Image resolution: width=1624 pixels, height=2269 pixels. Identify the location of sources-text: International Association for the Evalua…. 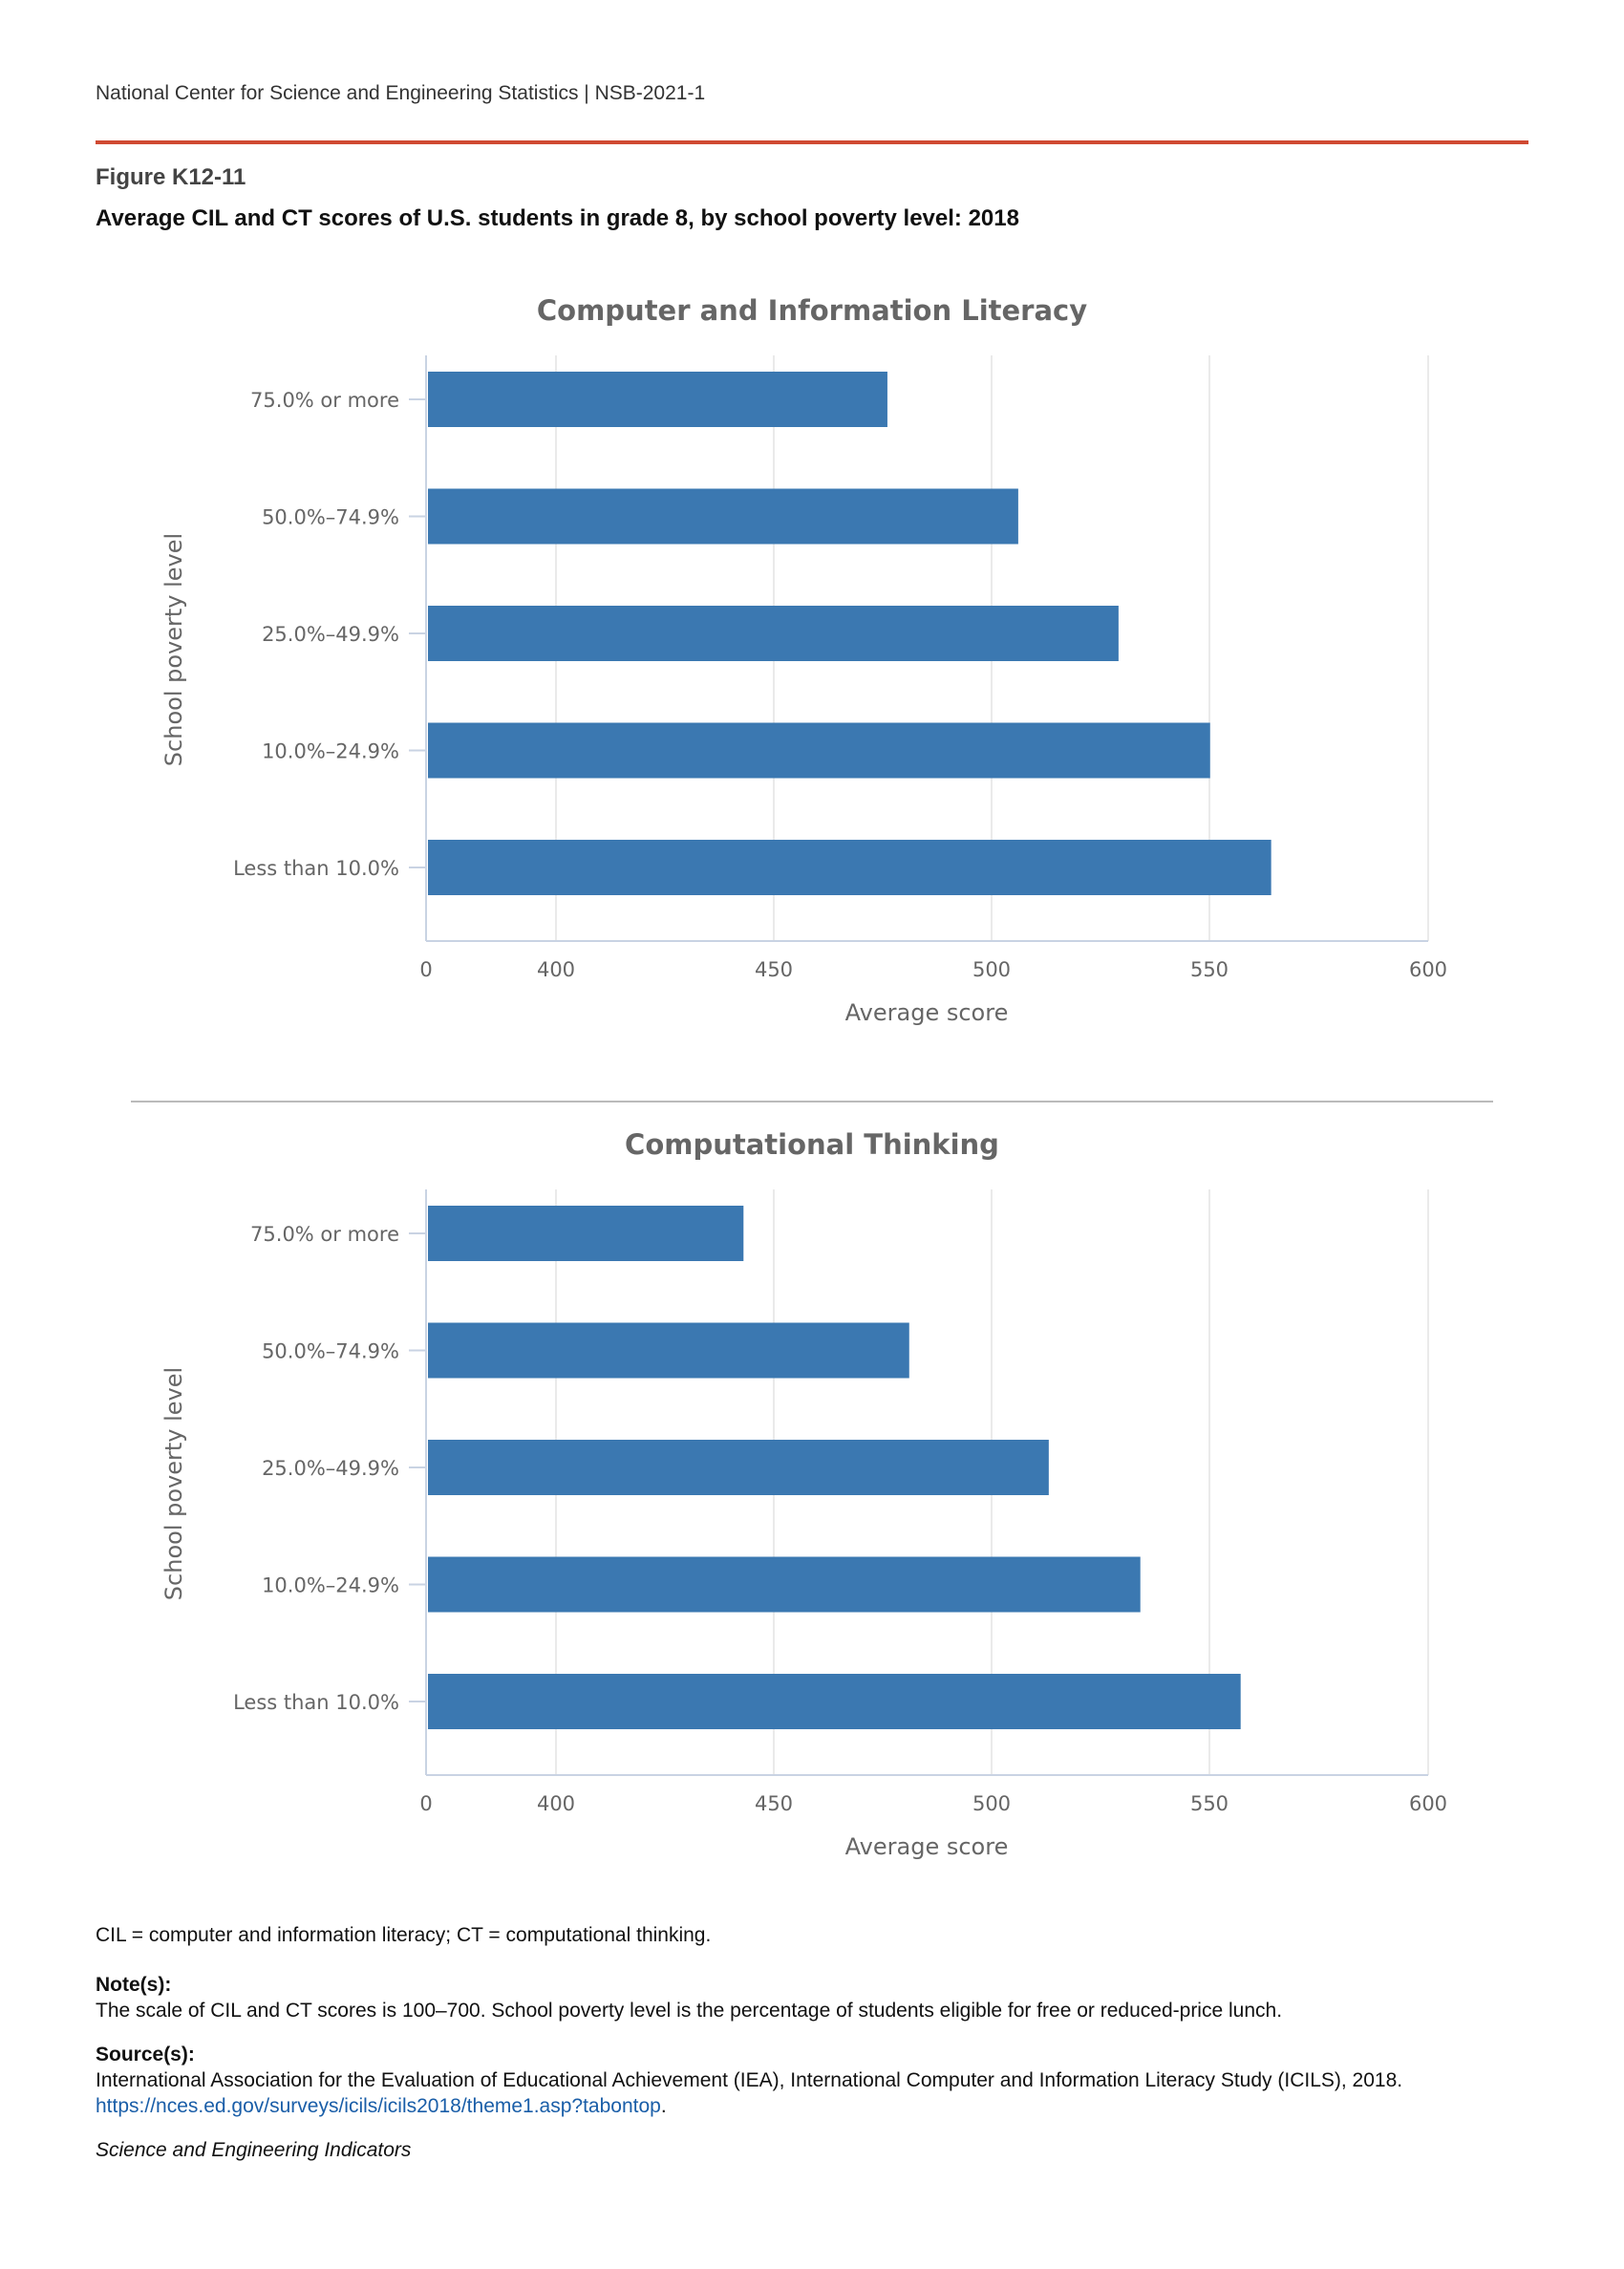
(750, 2080).